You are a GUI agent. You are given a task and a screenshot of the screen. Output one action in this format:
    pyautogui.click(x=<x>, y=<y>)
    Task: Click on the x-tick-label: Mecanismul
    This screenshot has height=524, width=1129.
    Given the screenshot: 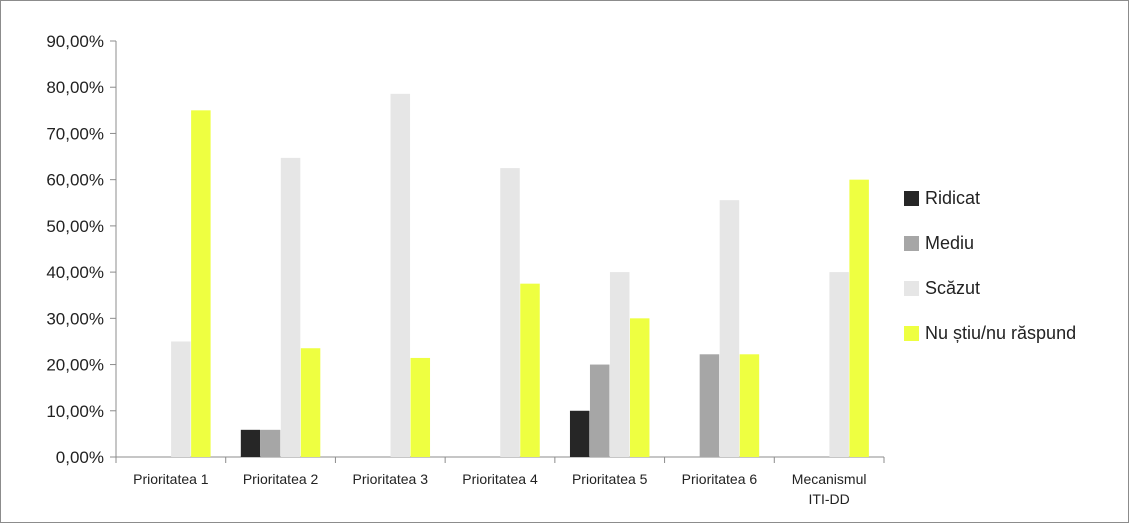 What is the action you would take?
    pyautogui.click(x=829, y=479)
    